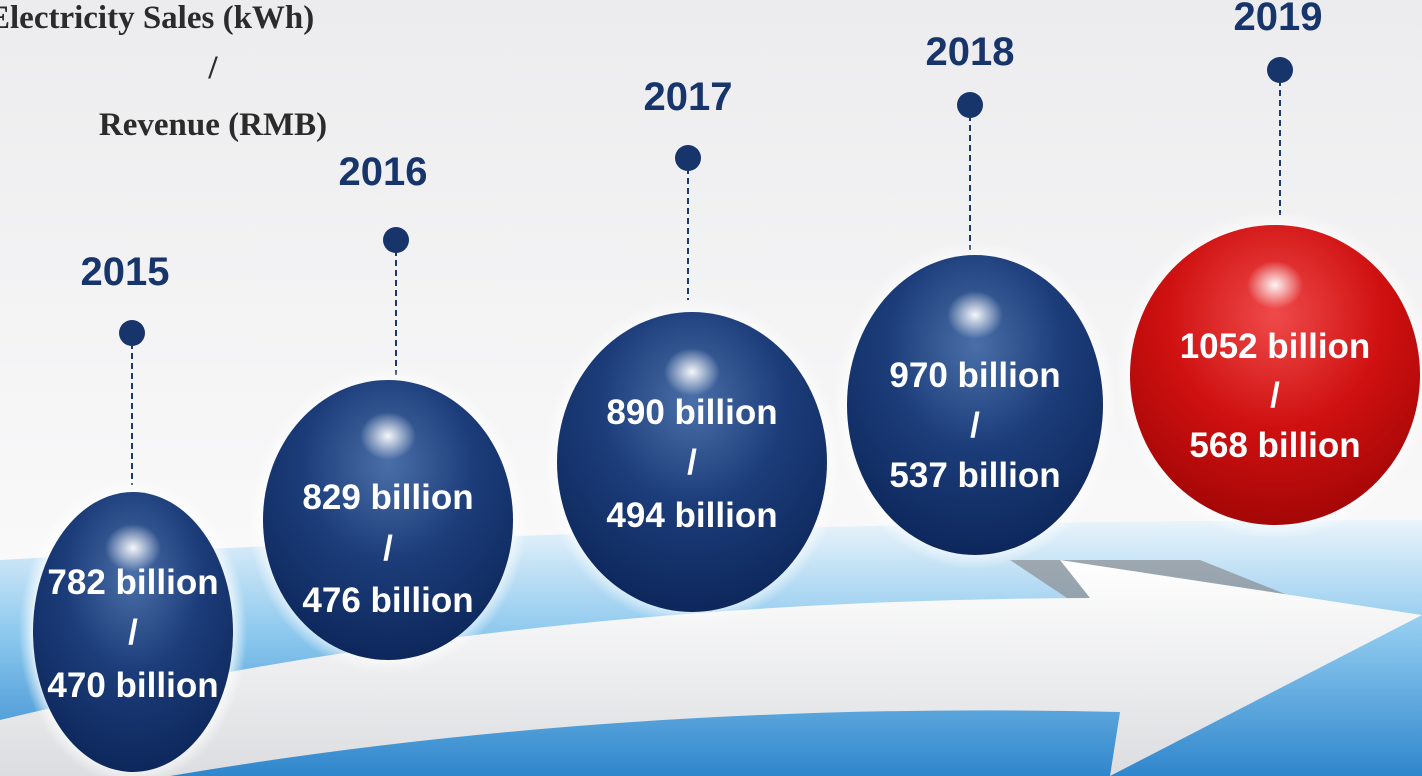 This screenshot has height=776, width=1422. What do you see at coordinates (970, 52) in the screenshot?
I see `year: 2018` at bounding box center [970, 52].